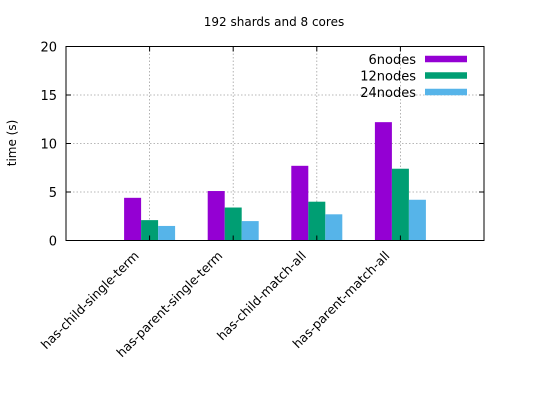 The height and width of the screenshot is (404, 533). I want to click on x-tick-label: has-parent-match-all, so click(340, 299).